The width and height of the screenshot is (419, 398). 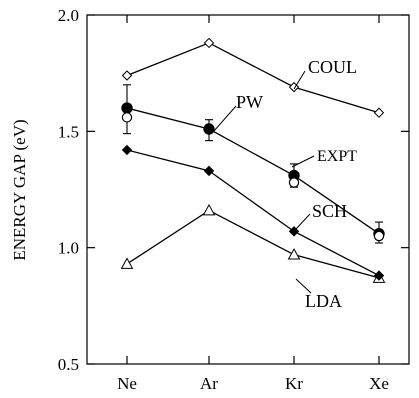 What do you see at coordinates (303, 221) in the screenshot?
I see `pointer-sch` at bounding box center [303, 221].